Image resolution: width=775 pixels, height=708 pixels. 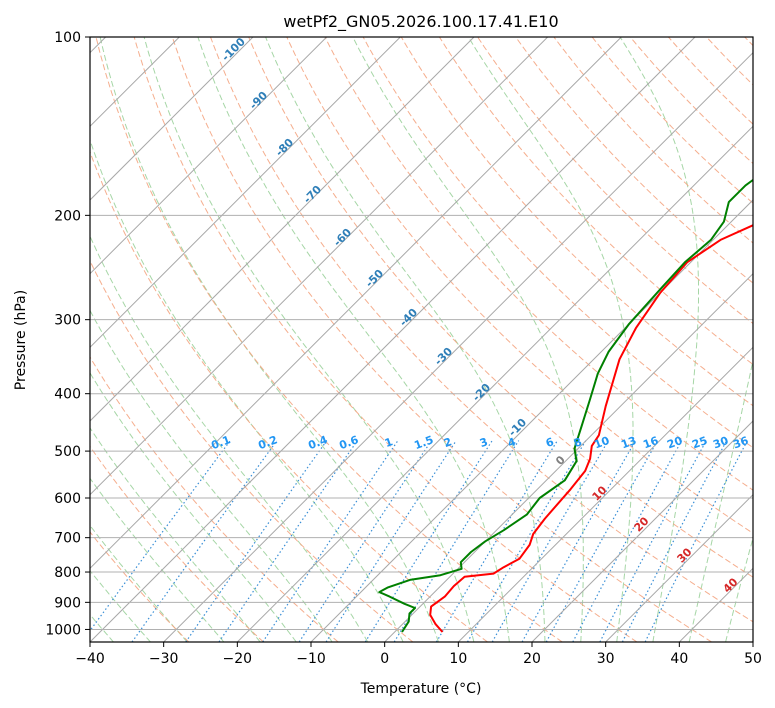 I want to click on mixing-ratio-label: 4, so click(x=512, y=442).